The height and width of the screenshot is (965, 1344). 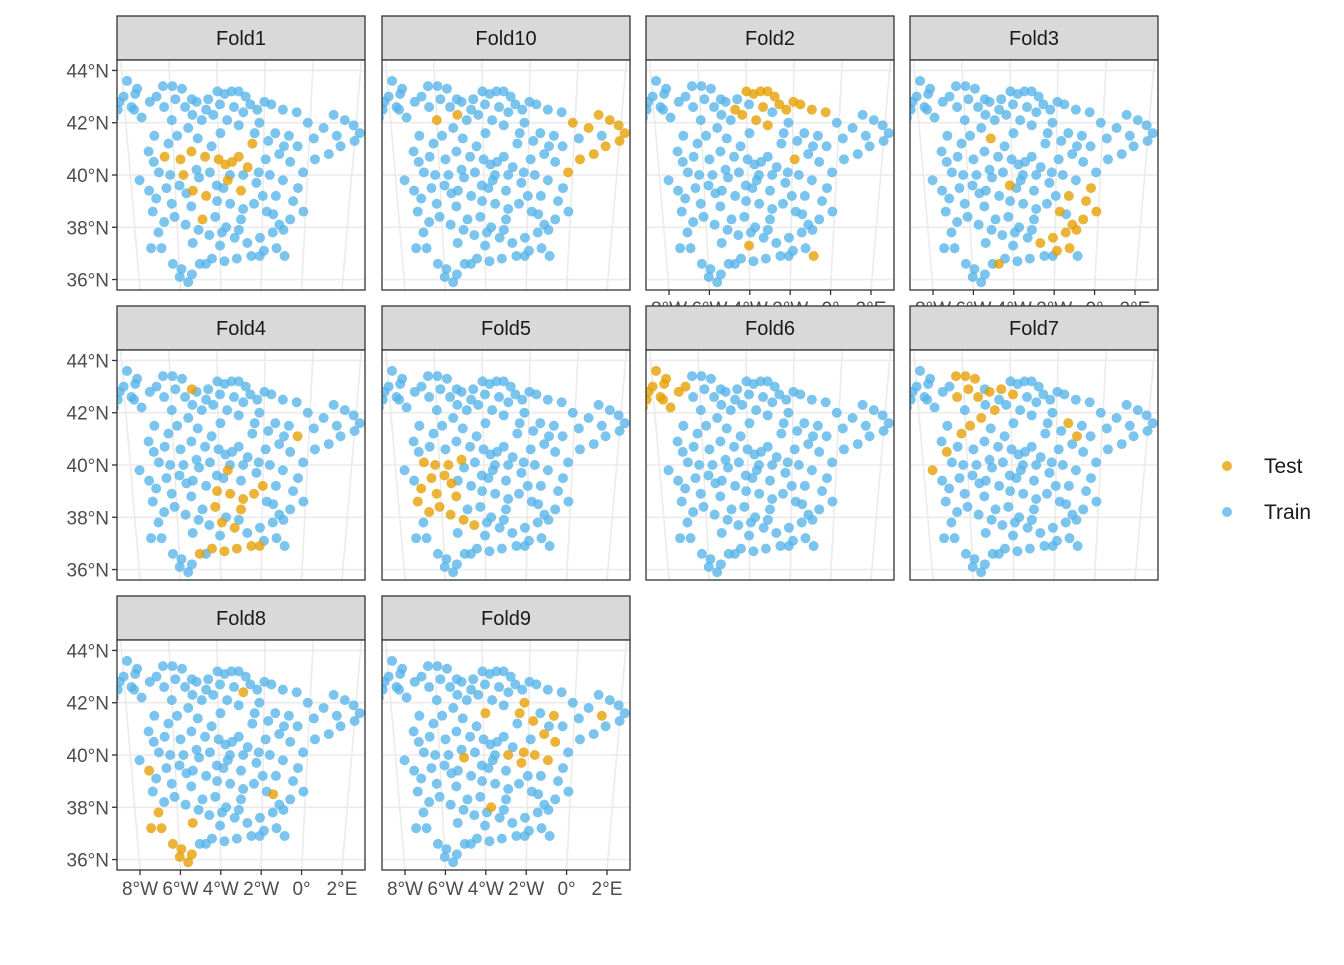 I want to click on facet-strip, so click(x=506, y=618).